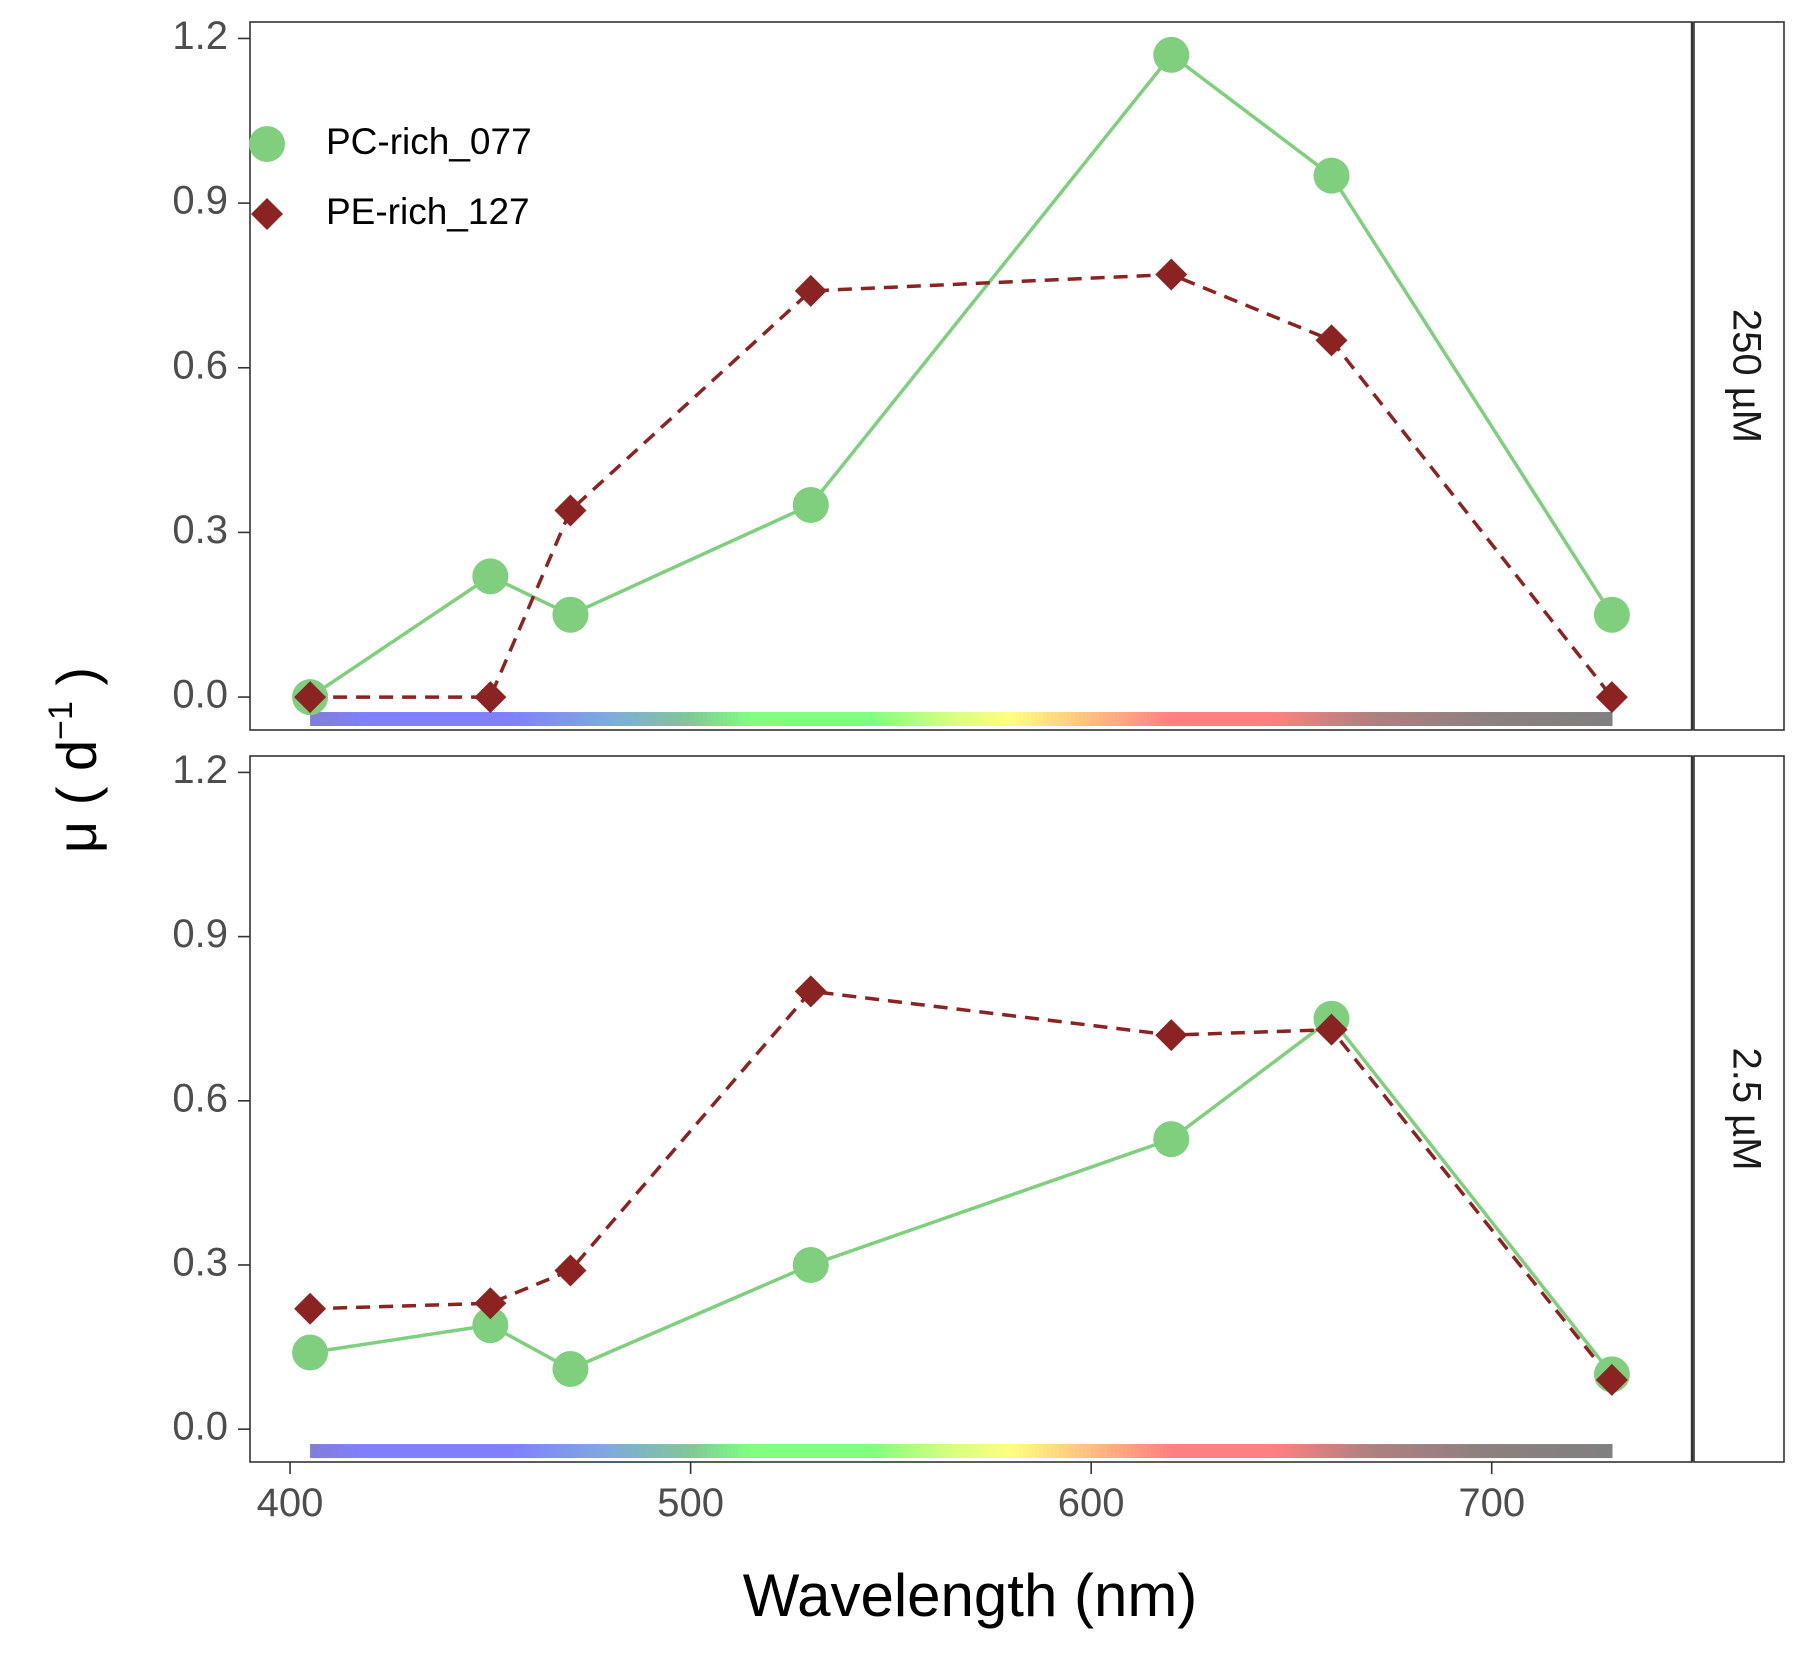 This screenshot has height=1655, width=1800. What do you see at coordinates (200, 201) in the screenshot?
I see `y-tick-label: 0.9` at bounding box center [200, 201].